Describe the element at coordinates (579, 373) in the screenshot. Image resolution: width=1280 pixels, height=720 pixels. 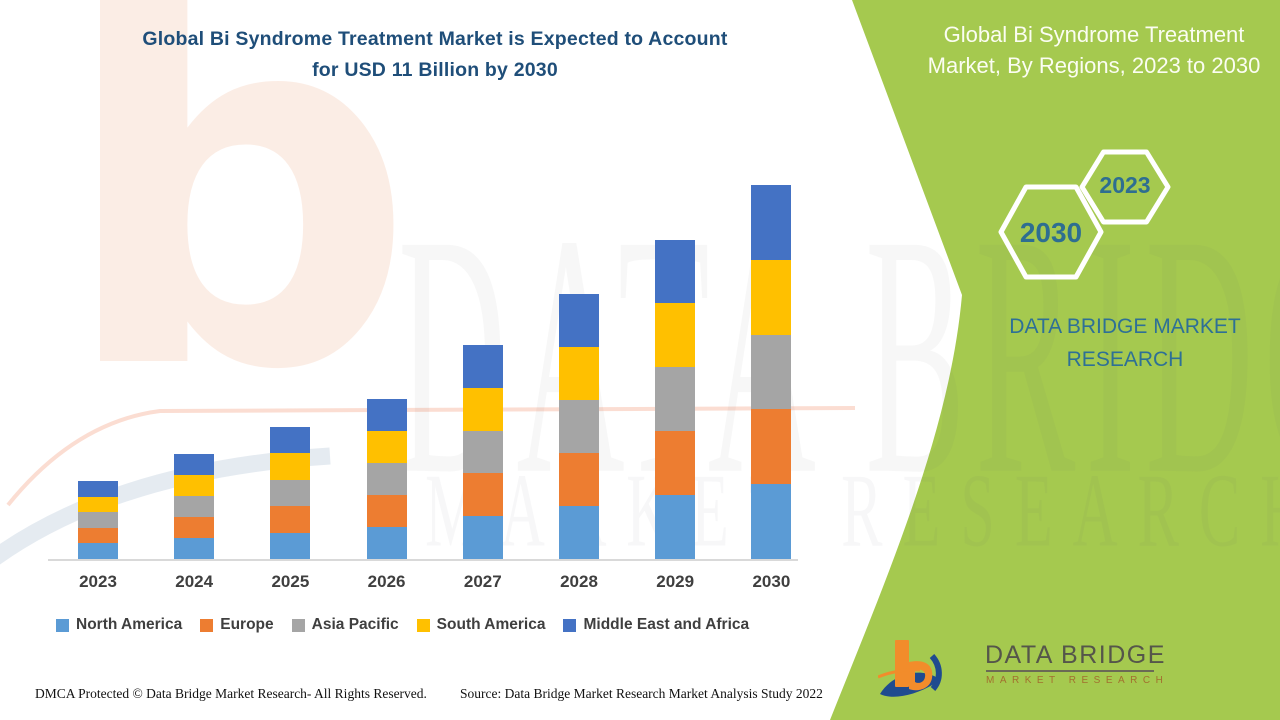
I see `segment-south-america-2028` at that location.